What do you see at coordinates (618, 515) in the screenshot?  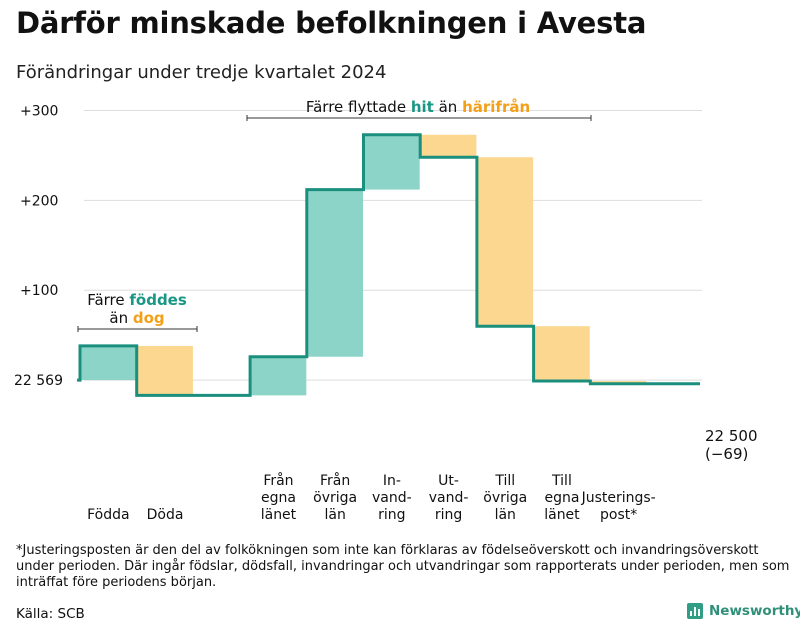 I see `x-category-label: post*` at bounding box center [618, 515].